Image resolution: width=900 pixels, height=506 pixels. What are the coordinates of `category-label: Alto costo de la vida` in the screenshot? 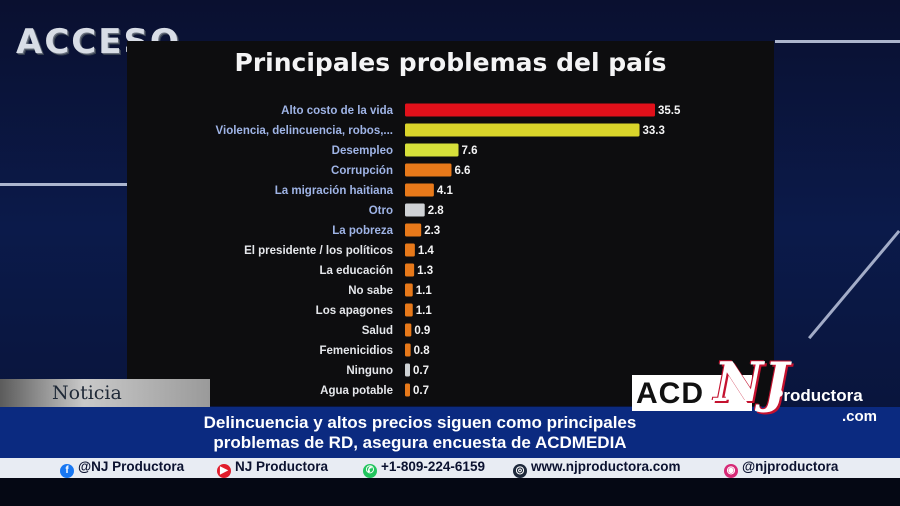 It's located at (337, 111).